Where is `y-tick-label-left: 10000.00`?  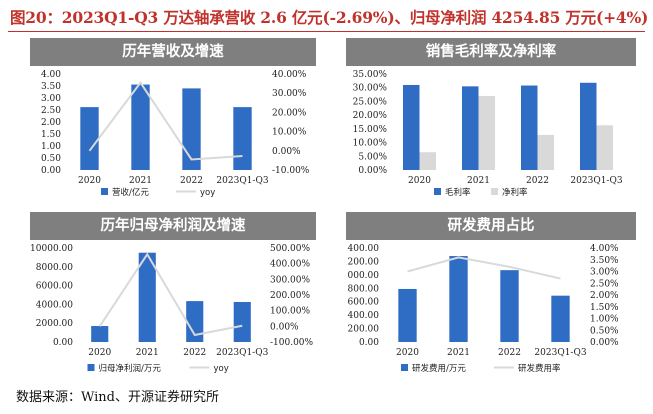 y-tick-label-left: 10000.00 is located at coordinates (51, 249).